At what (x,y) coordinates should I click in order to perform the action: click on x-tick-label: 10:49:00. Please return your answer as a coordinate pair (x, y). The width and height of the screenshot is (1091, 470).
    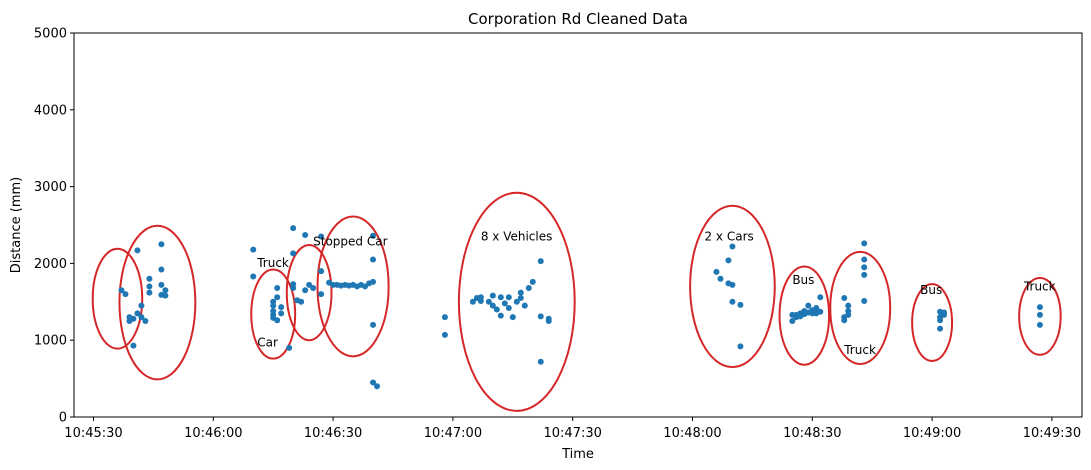
    Looking at the image, I should click on (932, 433).